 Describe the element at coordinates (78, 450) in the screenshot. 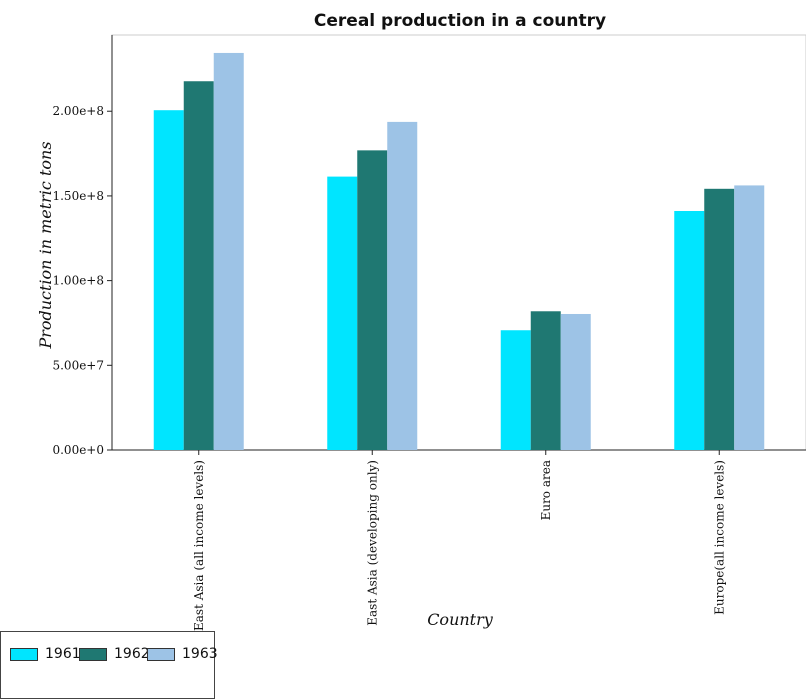

I see `y-tick-label: 0.00e+0` at that location.